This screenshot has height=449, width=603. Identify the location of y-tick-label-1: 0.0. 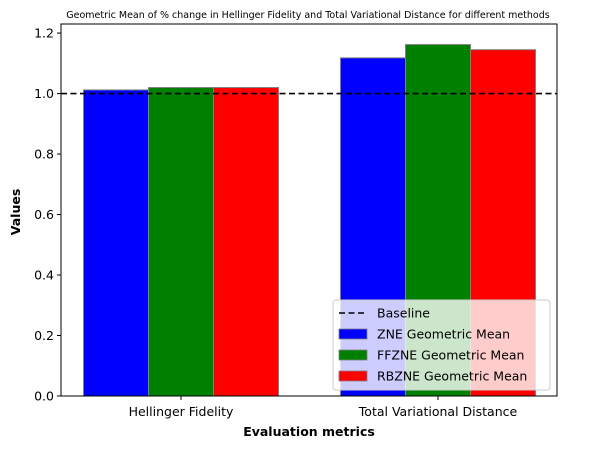
(44, 396).